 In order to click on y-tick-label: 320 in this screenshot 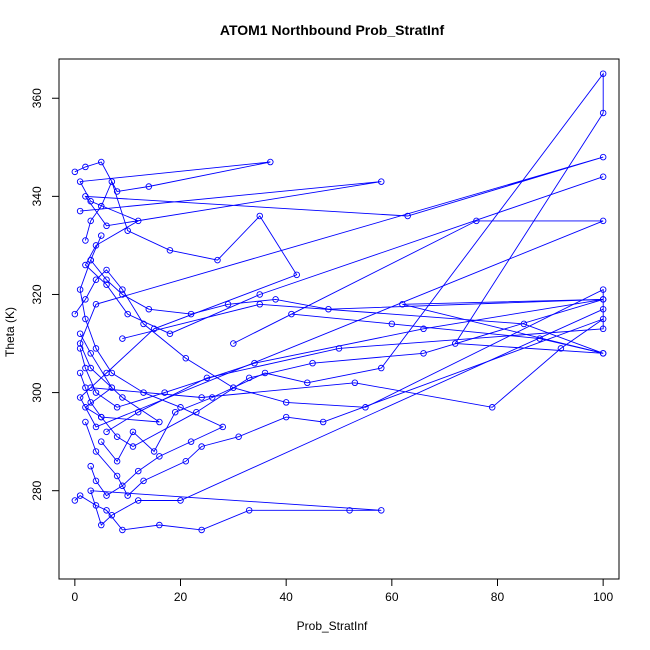, I will do `click(37, 294)`.